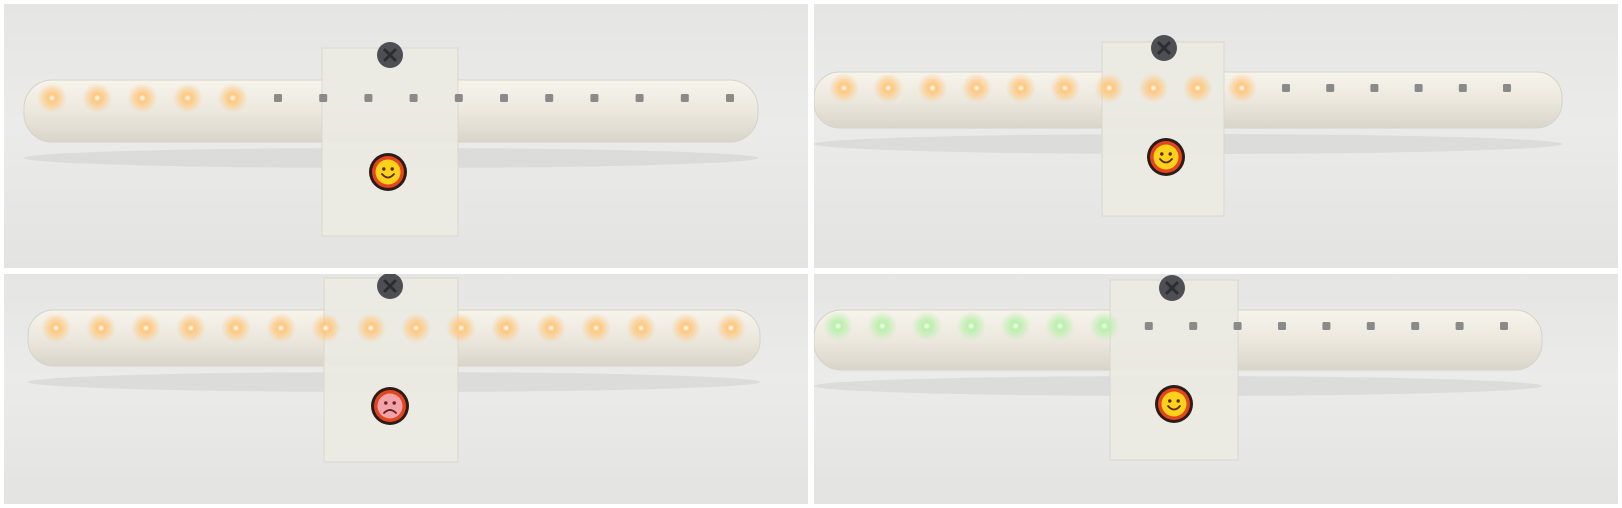  I want to click on sad-face-icon, so click(390, 406).